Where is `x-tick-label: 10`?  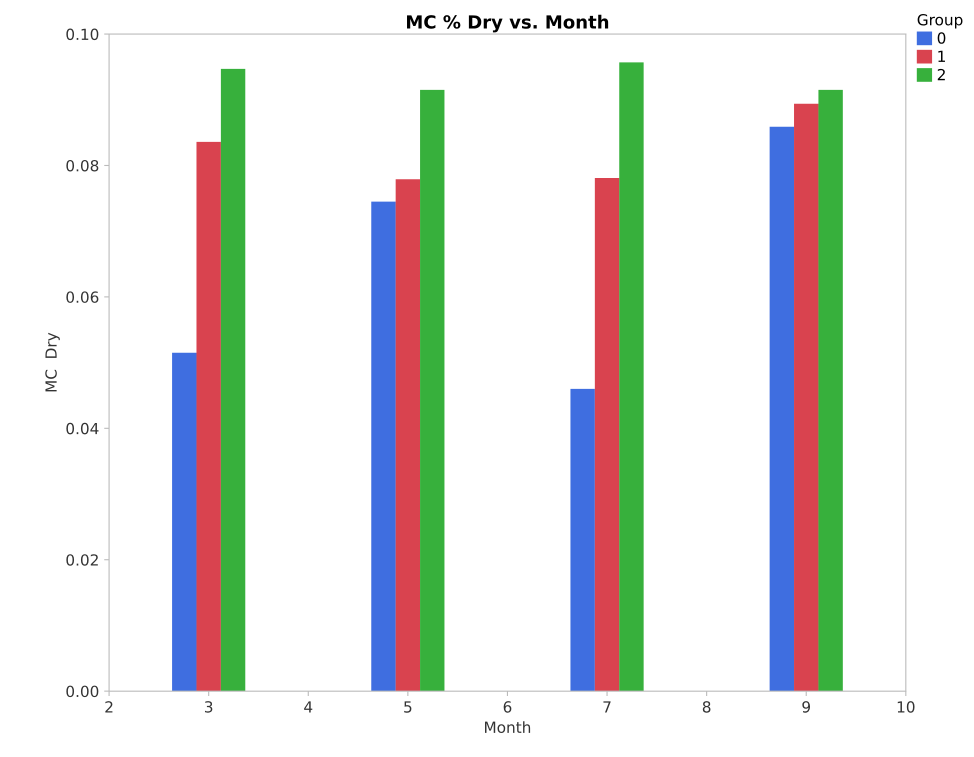 x-tick-label: 10 is located at coordinates (906, 707).